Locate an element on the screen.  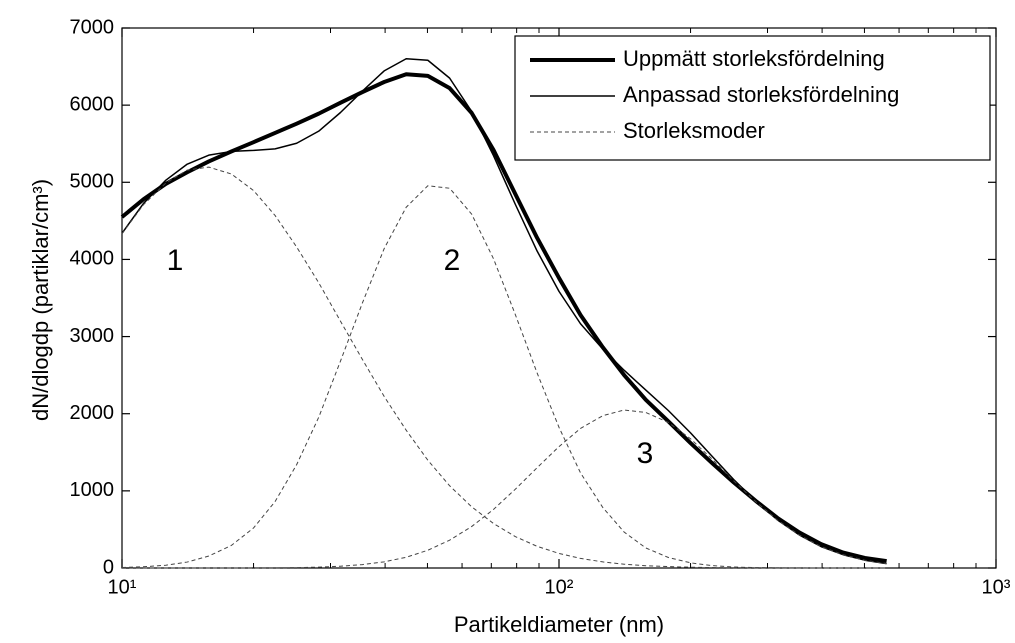
y-tick-label: 6000 is located at coordinates (92, 104).